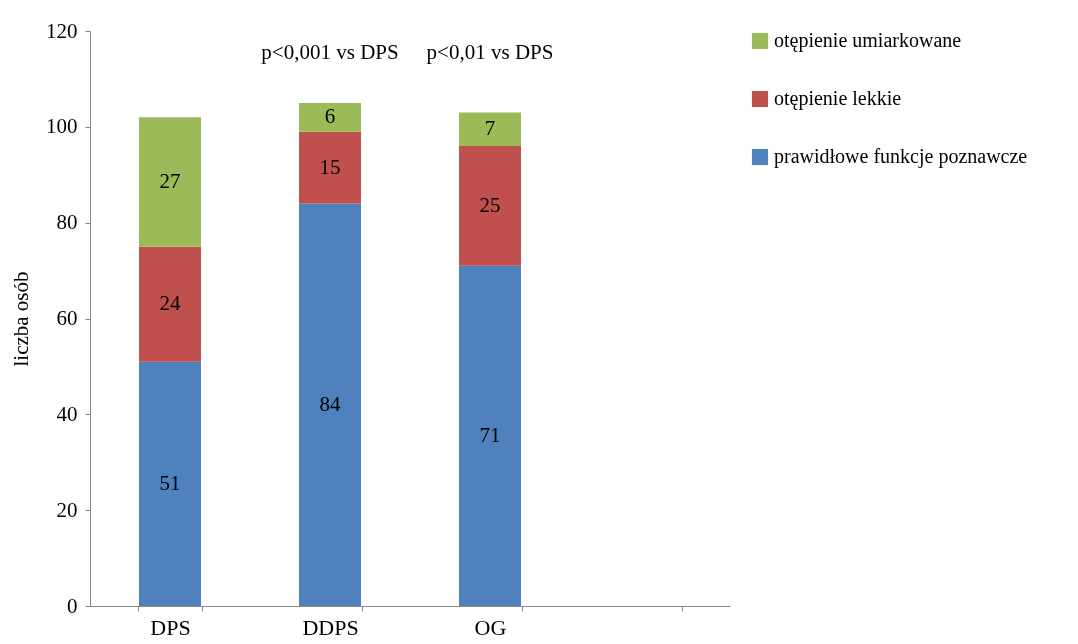  I want to click on y-tick-label: 0, so click(72, 605).